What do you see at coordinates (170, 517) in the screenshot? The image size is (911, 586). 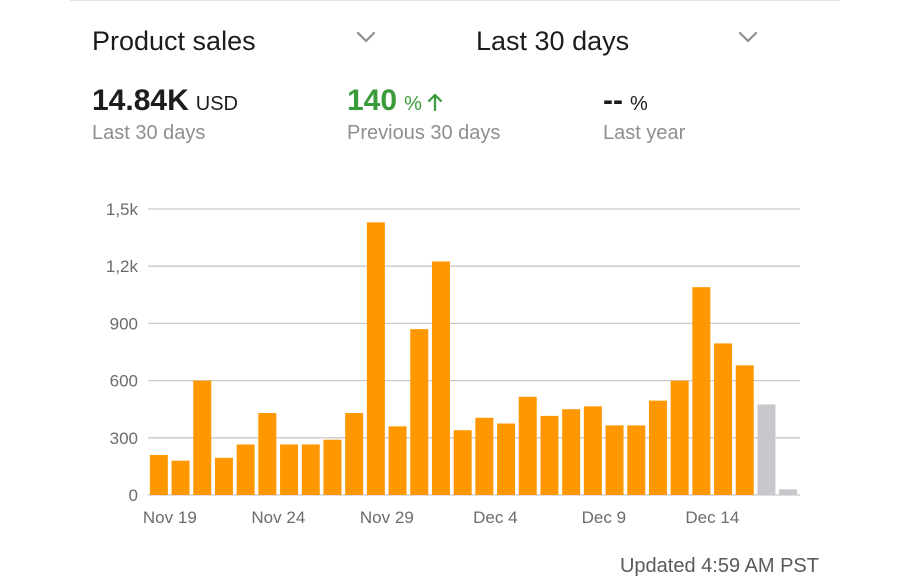 I see `x-tick-label: Nov 19` at bounding box center [170, 517].